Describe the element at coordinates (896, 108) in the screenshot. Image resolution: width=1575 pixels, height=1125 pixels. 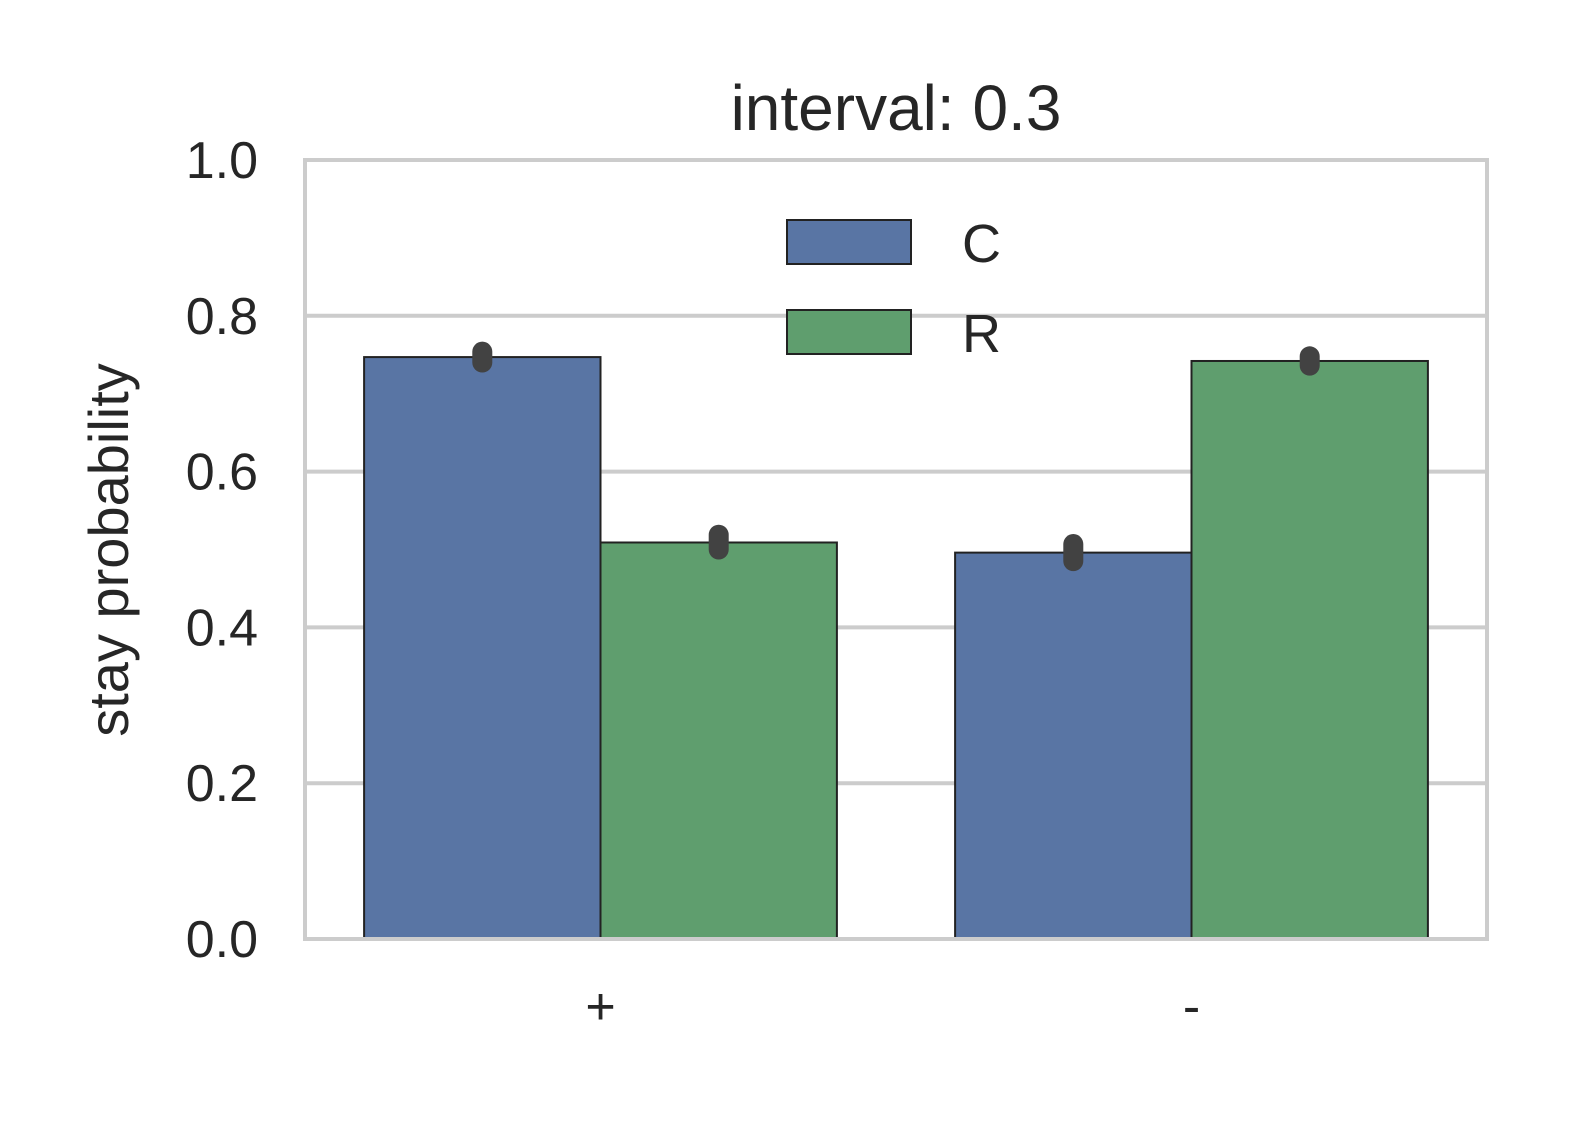
I see `chart-title: interval: 0.3` at that location.